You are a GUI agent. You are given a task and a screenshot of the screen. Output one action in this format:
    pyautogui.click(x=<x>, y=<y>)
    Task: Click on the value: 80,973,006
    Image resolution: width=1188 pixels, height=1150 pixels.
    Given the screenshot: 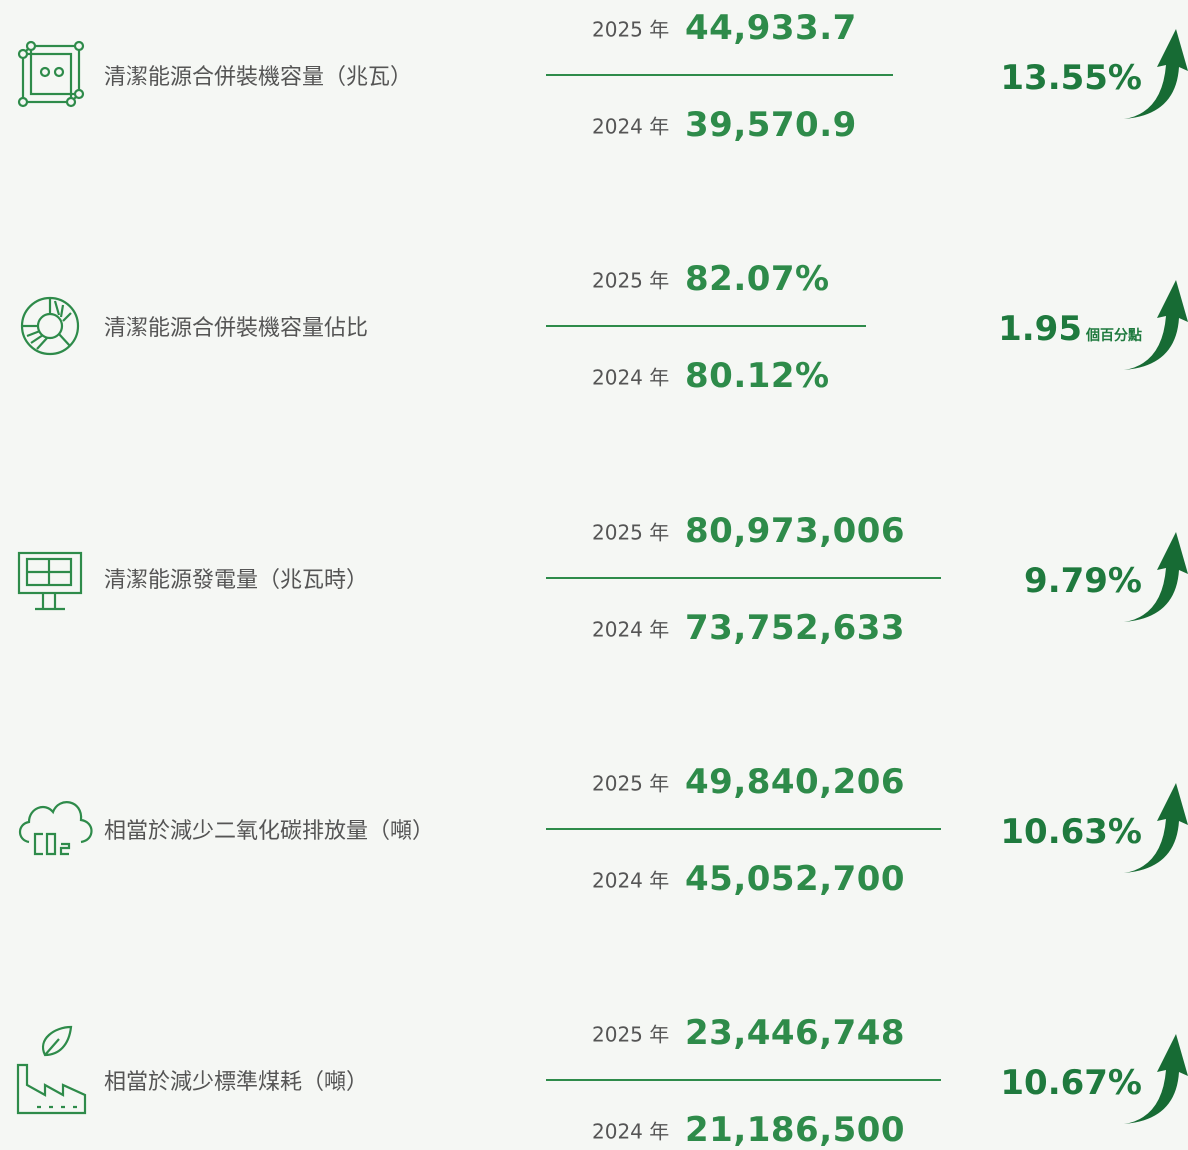 What is the action you would take?
    pyautogui.click(x=795, y=530)
    